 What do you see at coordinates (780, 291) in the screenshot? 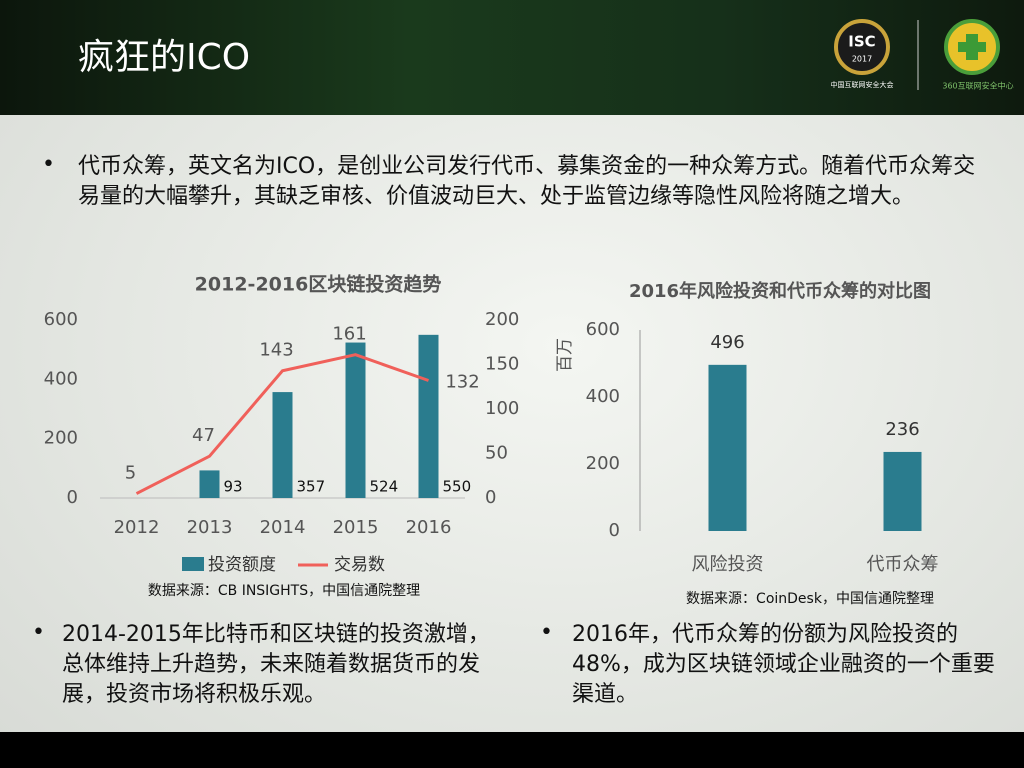
I see `chart-title: 2016年风险投资和代币众筹的对比图` at bounding box center [780, 291].